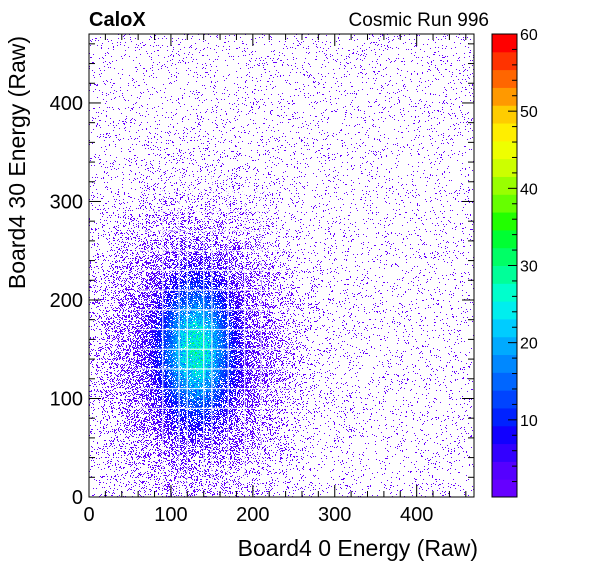 This screenshot has width=596, height=572. Describe the element at coordinates (77, 498) in the screenshot. I see `y-tick-label: 0` at that location.